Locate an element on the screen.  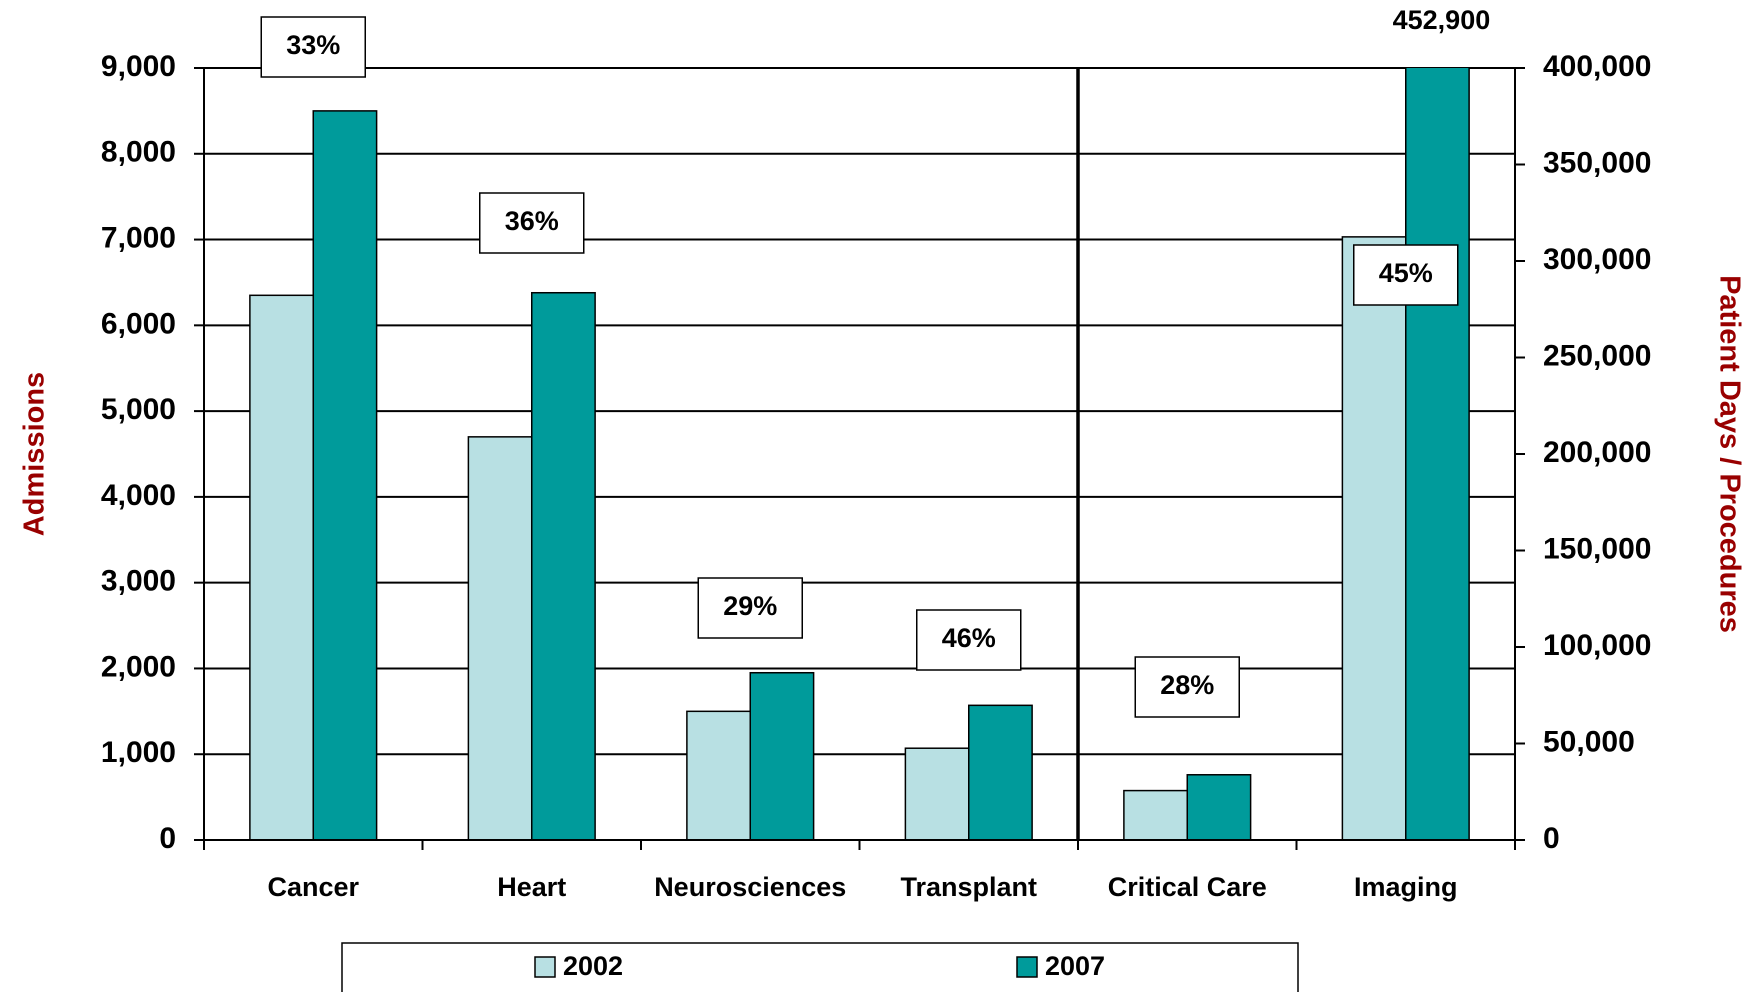
annotation: 29% is located at coordinates (750, 606).